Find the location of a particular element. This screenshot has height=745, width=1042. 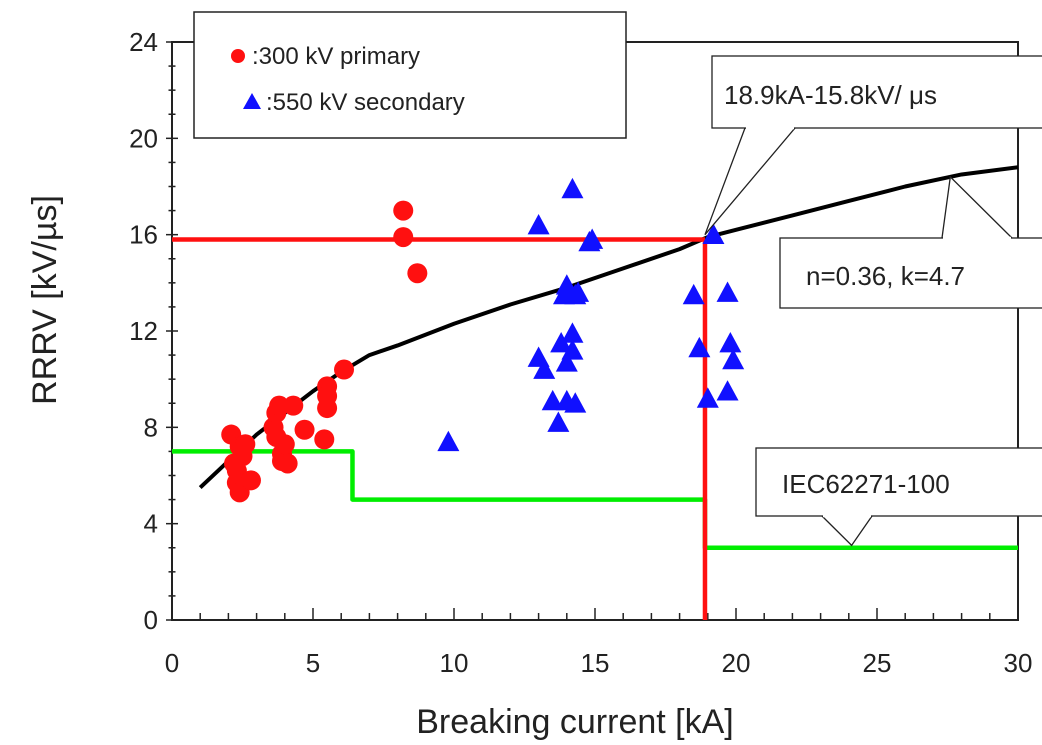

legend-label-secondary: :550 kV secondary is located at coordinates (365, 102).